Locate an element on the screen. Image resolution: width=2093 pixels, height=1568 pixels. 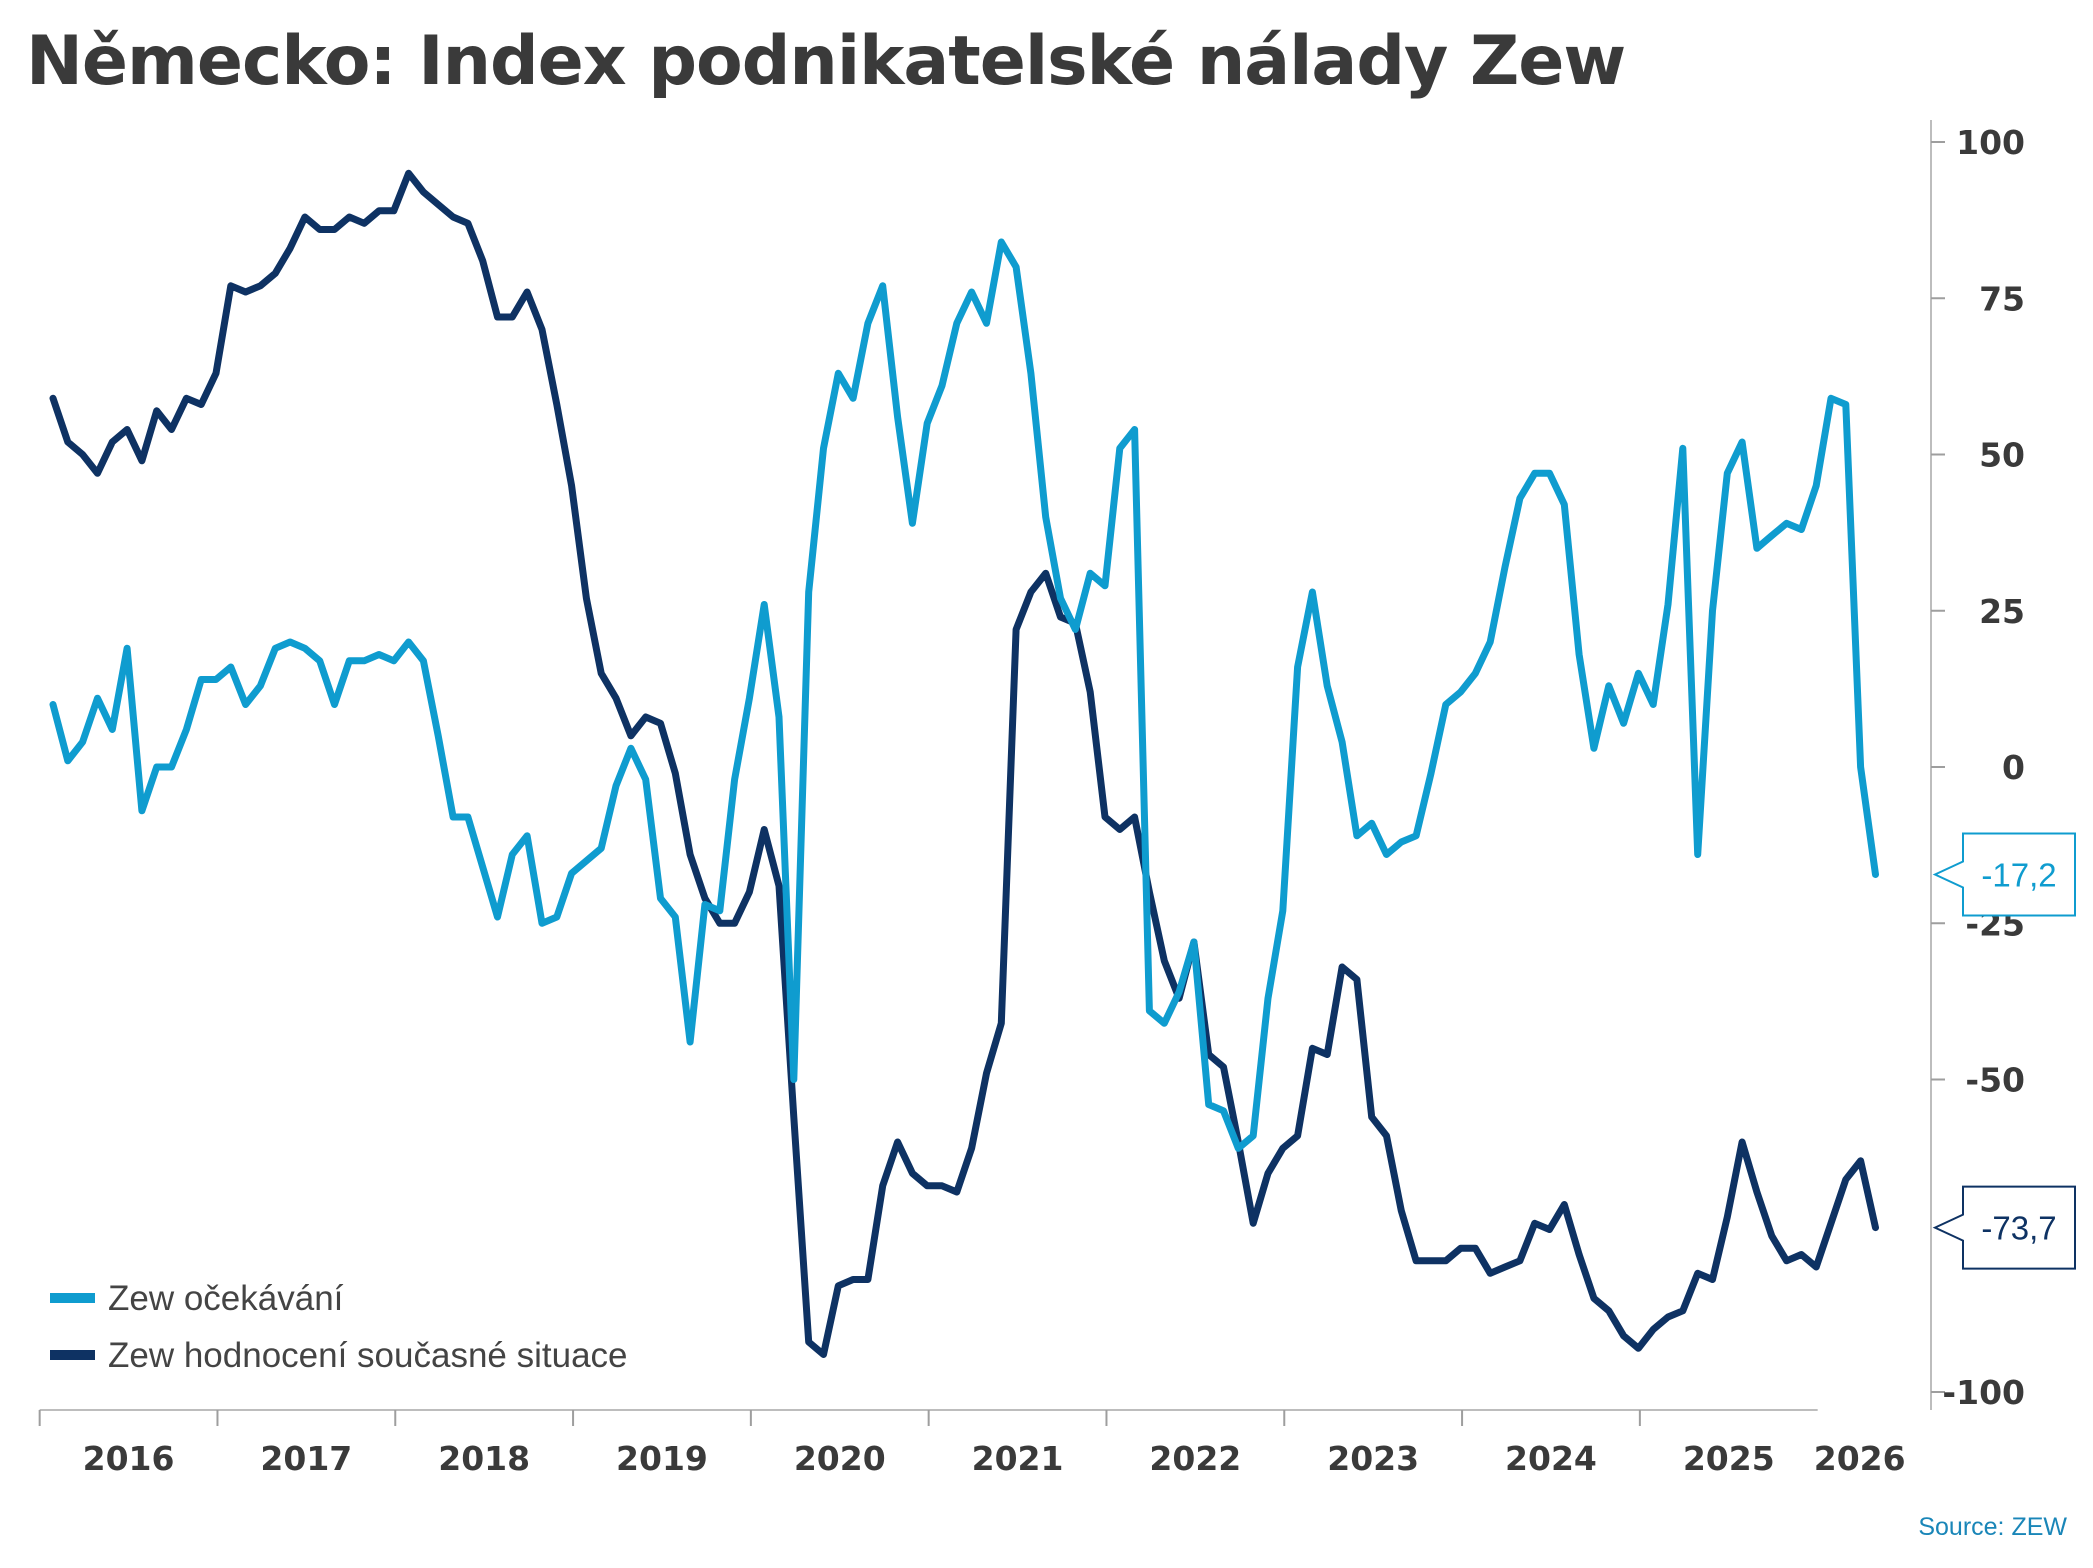
x-tick-label: 2021 is located at coordinates (1018, 1458).